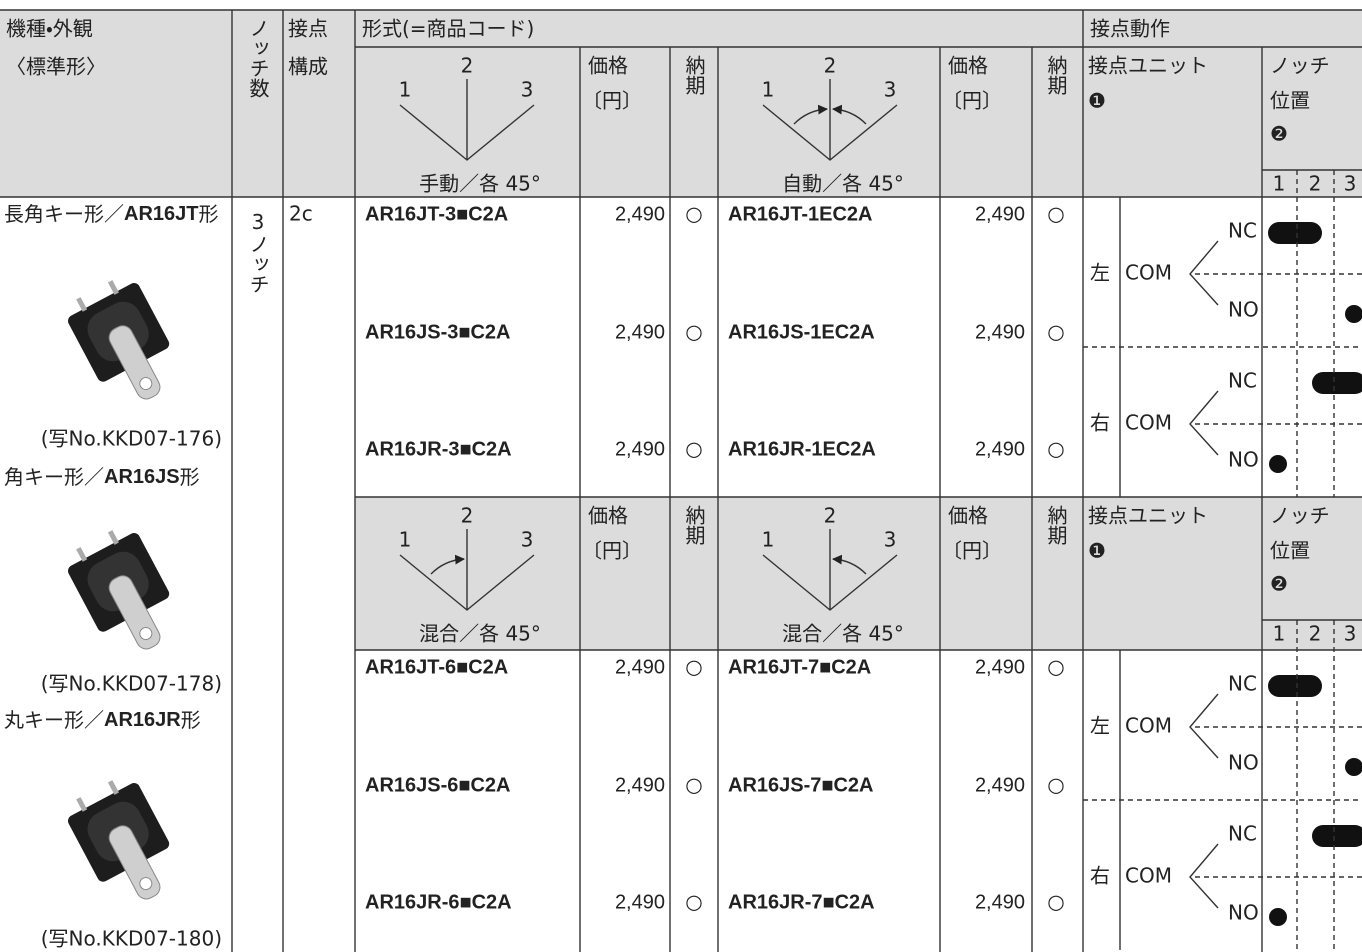  Describe the element at coordinates (111, 214) in the screenshot. I see `model-name: 長角キー形／AR16JT形` at that location.